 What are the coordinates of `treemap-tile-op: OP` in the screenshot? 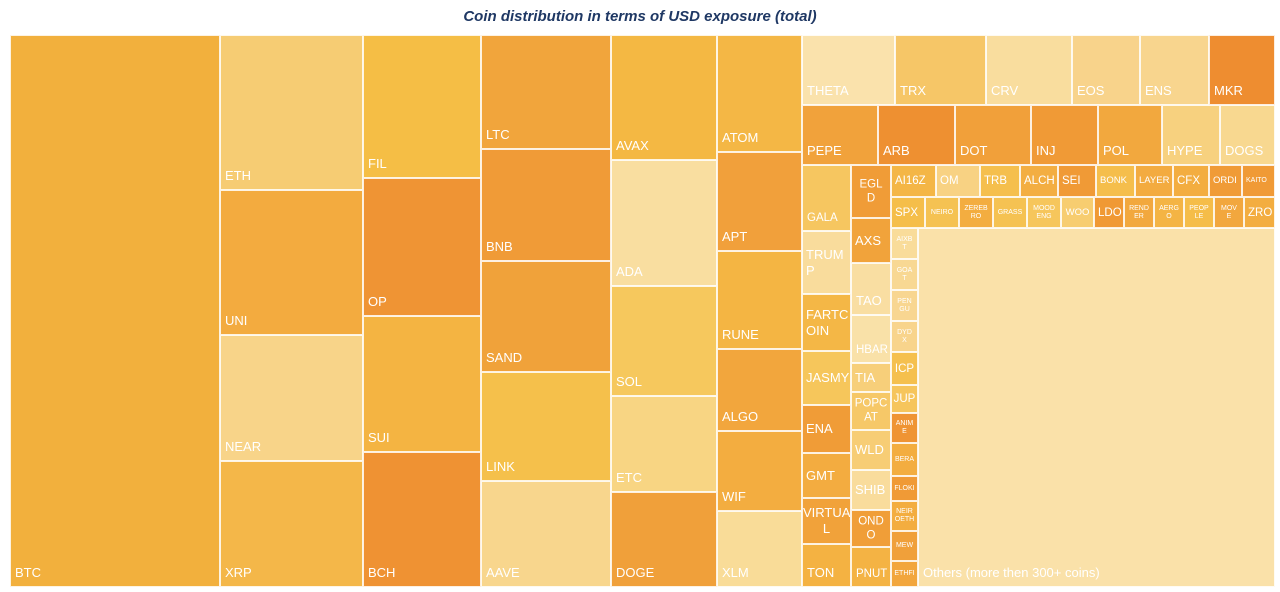 It's located at (422, 247).